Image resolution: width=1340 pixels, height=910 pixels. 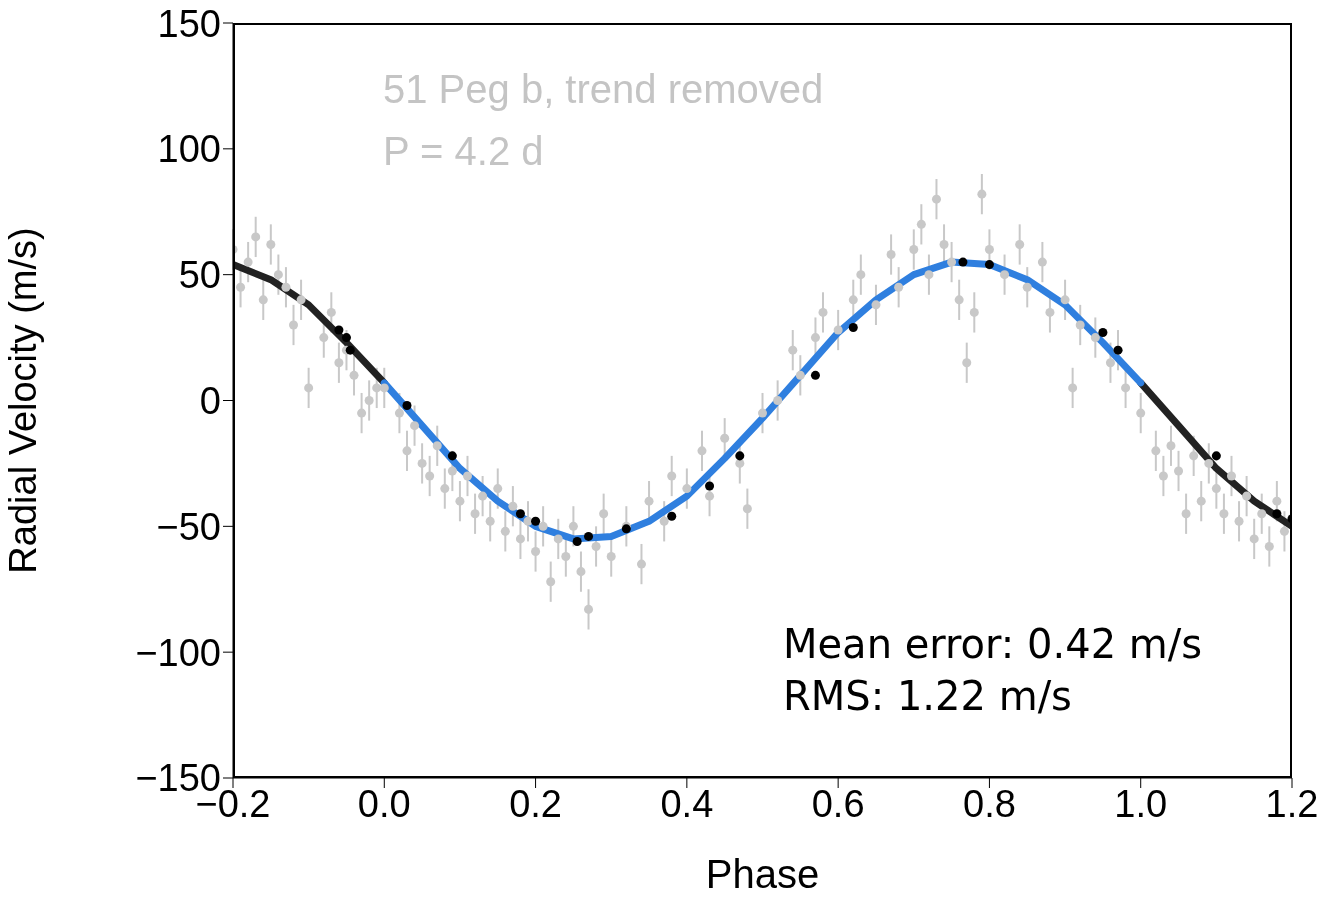 I want to click on text: 51 Peg b, trend removed, so click(x=603, y=89).